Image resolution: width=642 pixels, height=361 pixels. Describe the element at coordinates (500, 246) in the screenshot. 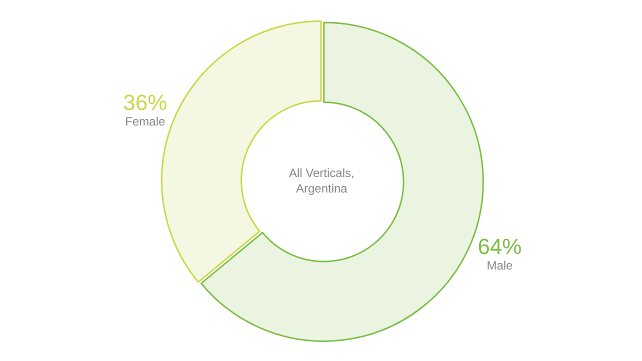

I see `data-label: 64%` at that location.